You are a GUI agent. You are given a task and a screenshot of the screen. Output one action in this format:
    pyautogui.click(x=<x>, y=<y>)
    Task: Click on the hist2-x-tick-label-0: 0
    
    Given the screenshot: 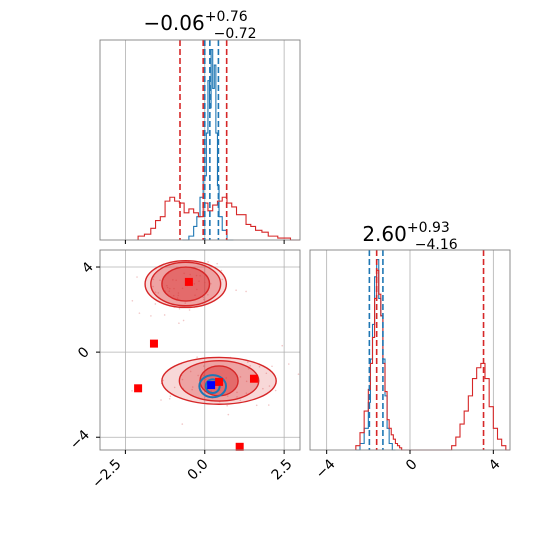 What is the action you would take?
    pyautogui.click(x=412, y=465)
    